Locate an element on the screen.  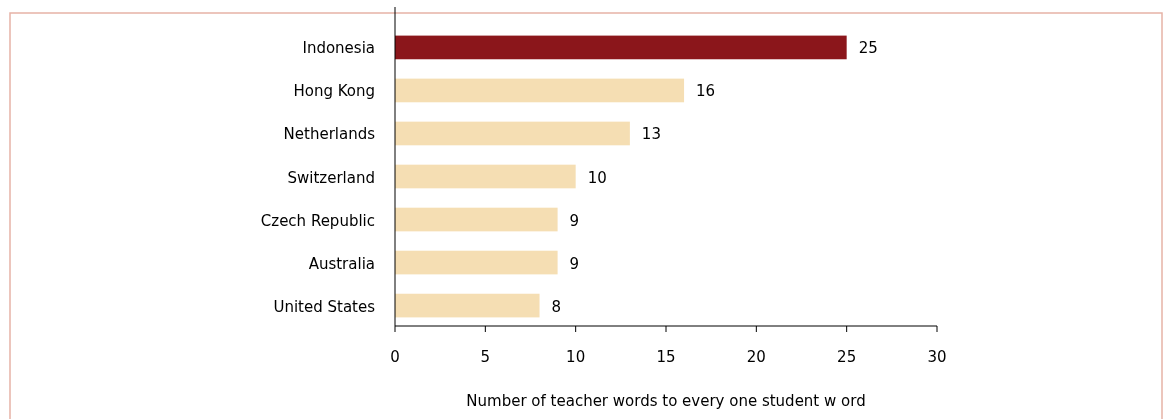
data-label: 25 is located at coordinates (868, 48).